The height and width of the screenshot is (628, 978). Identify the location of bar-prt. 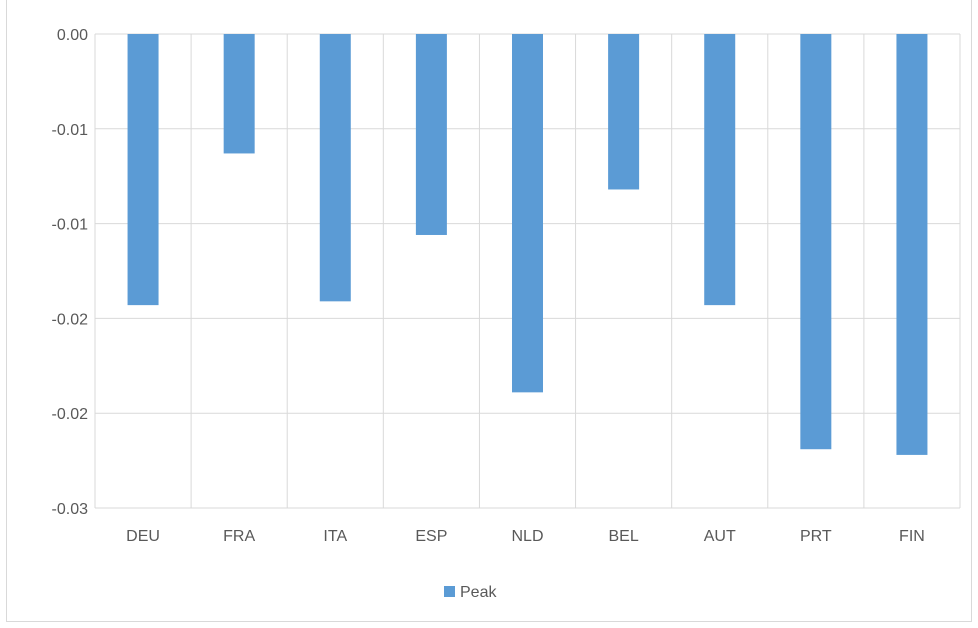
(816, 242).